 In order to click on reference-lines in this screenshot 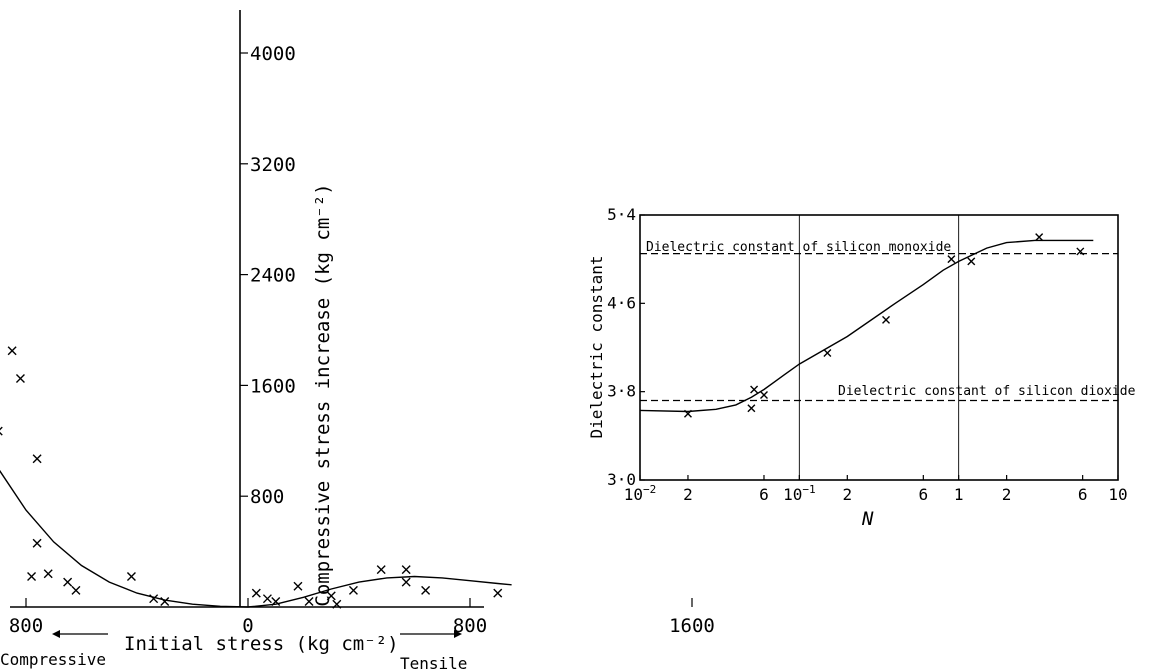, I will do `click(879, 327)`.